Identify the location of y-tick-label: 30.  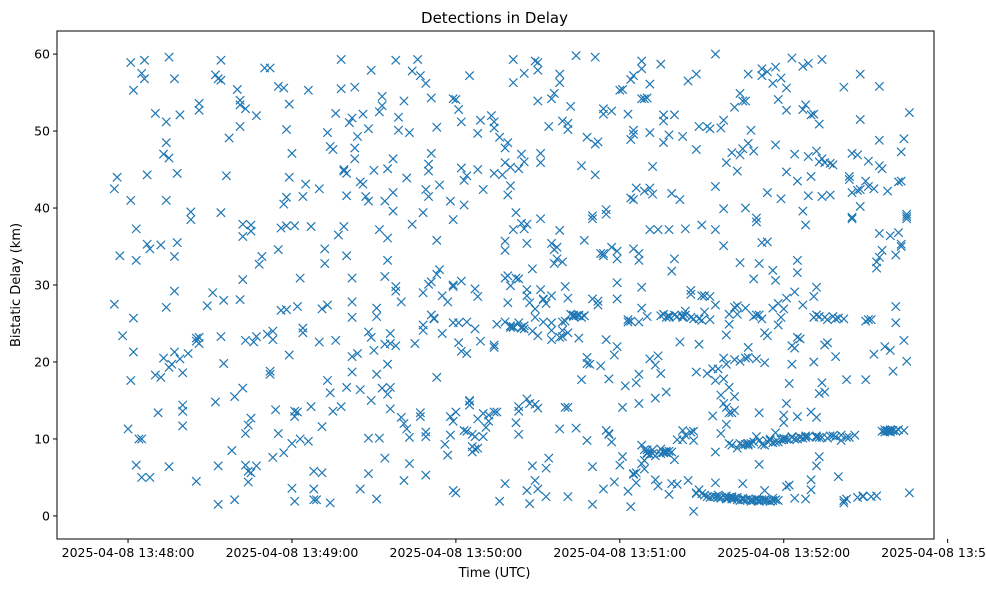
(42, 285).